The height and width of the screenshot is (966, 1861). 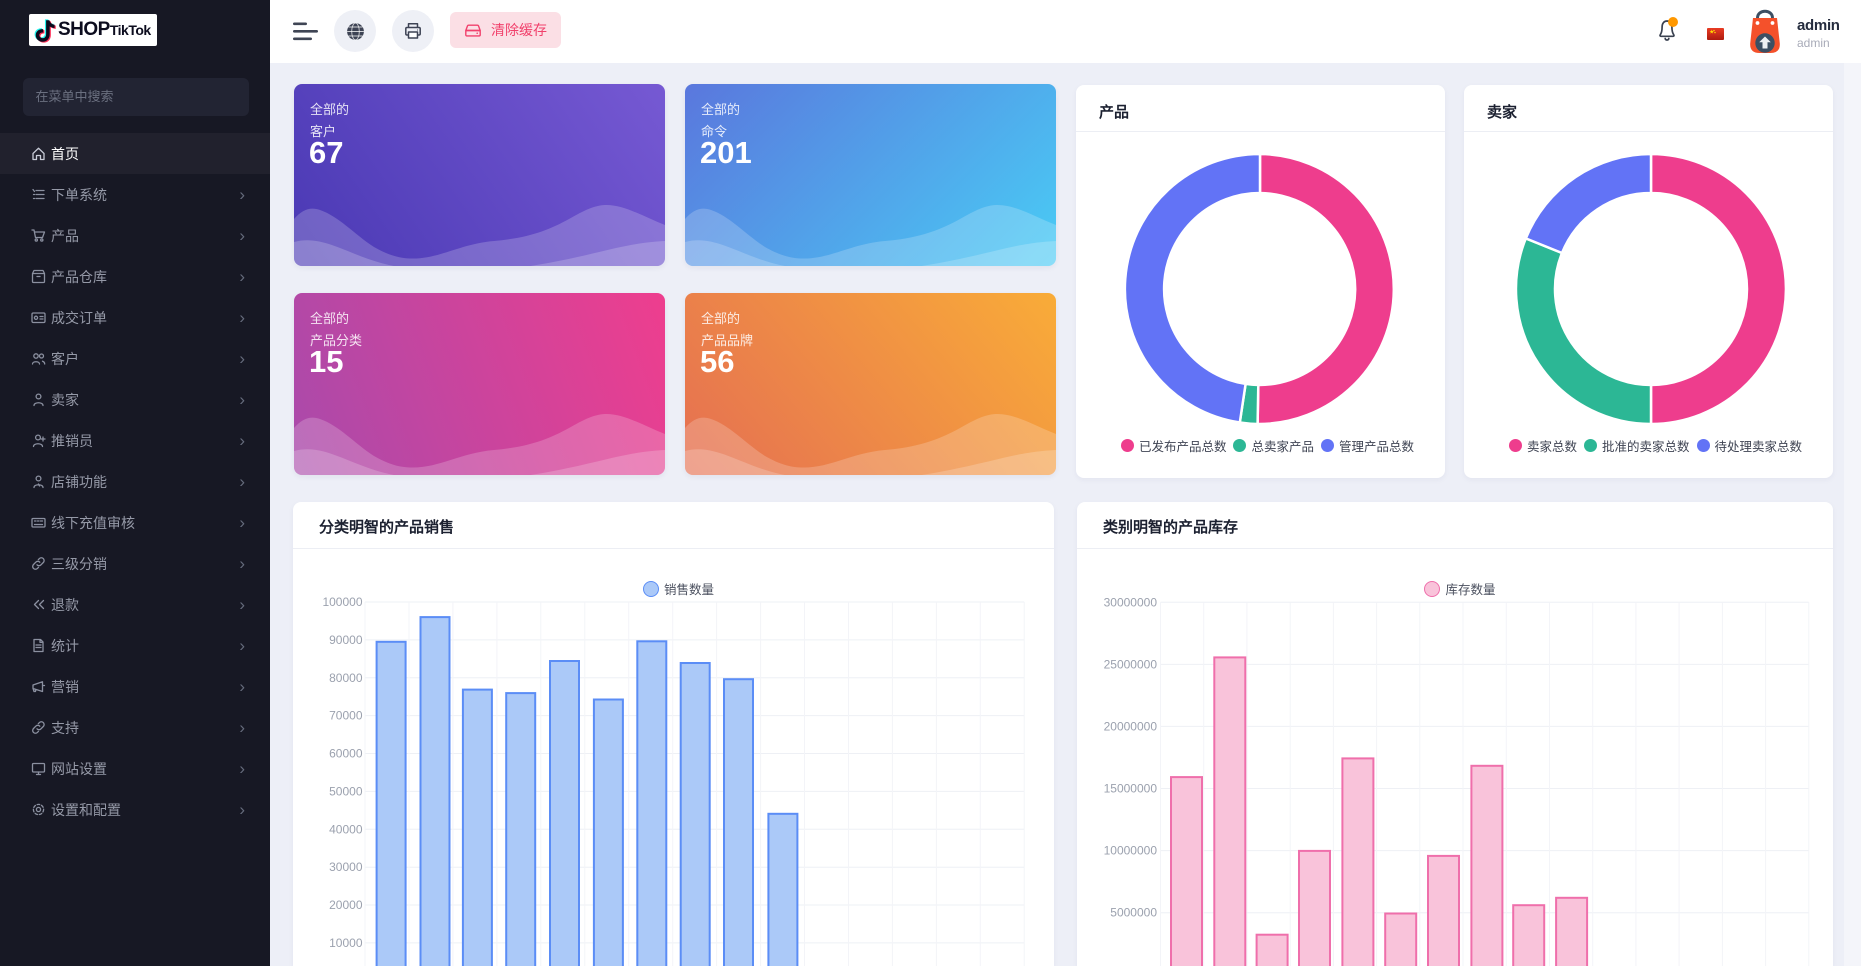 What do you see at coordinates (346, 678) in the screenshot?
I see `svg-text: 80000` at bounding box center [346, 678].